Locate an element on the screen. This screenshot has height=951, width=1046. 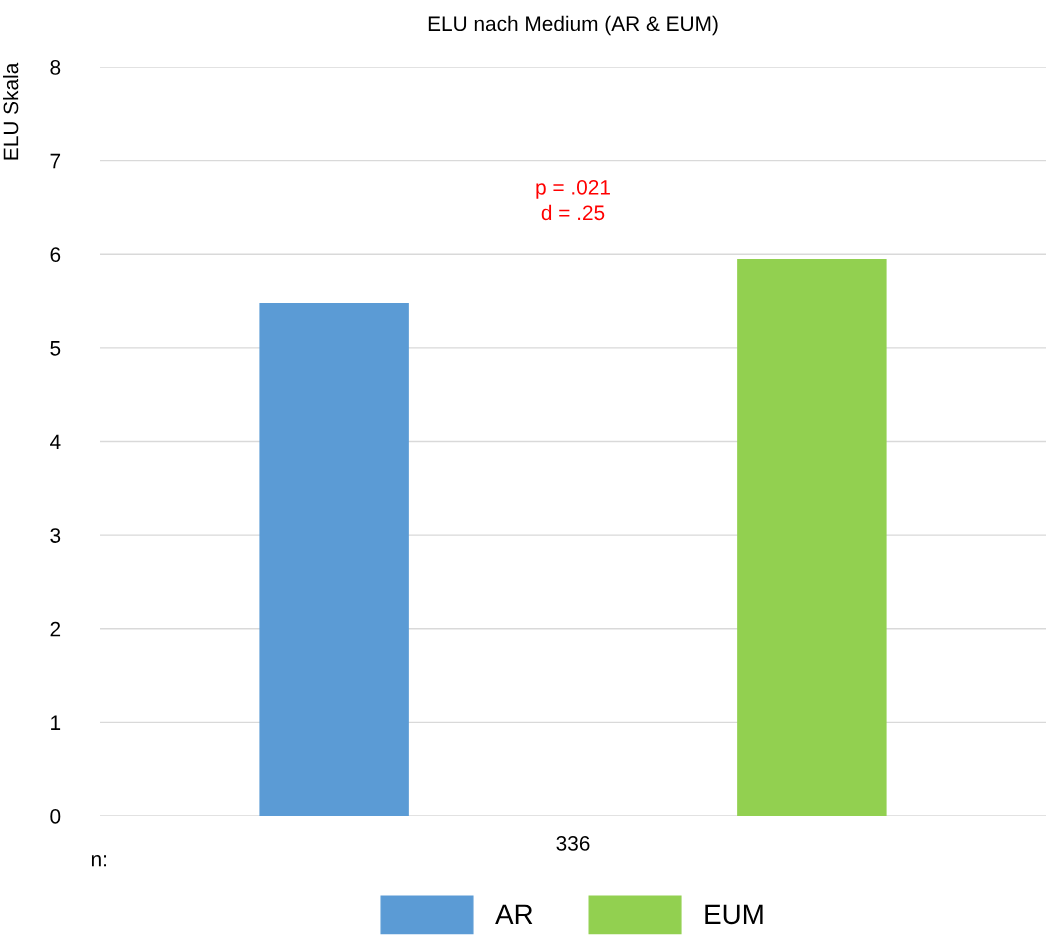
y-tick-label: 6 is located at coordinates (55, 254).